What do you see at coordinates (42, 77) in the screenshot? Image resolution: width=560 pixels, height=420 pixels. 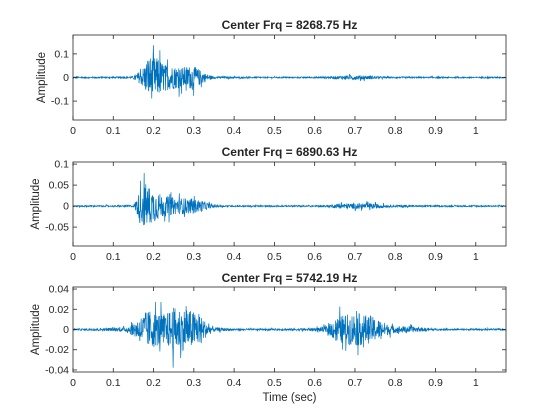 I see `subplot-1-ylabel: Amplitude` at bounding box center [42, 77].